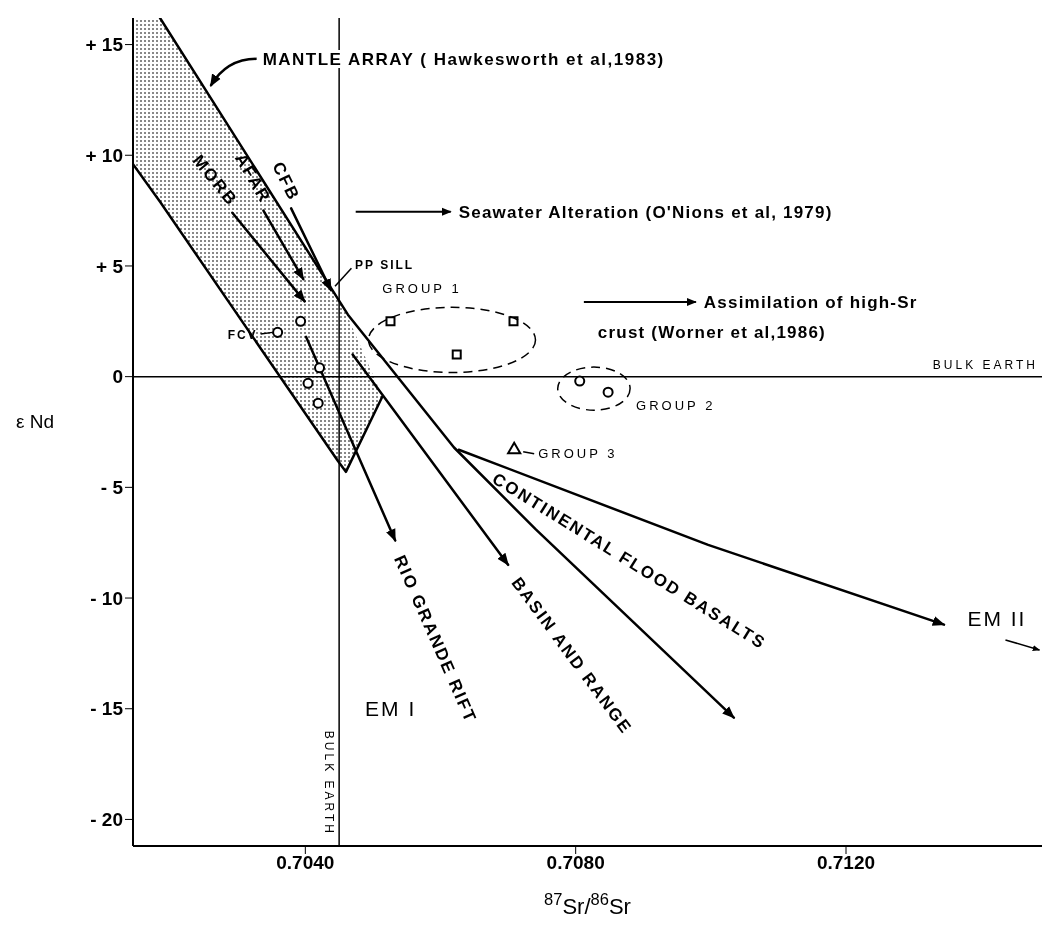 This screenshot has width=1055, height=934. Describe the element at coordinates (645, 212) in the screenshot. I see `annotation: Seawater Alteration (O'Nions et al, 1979)` at that location.